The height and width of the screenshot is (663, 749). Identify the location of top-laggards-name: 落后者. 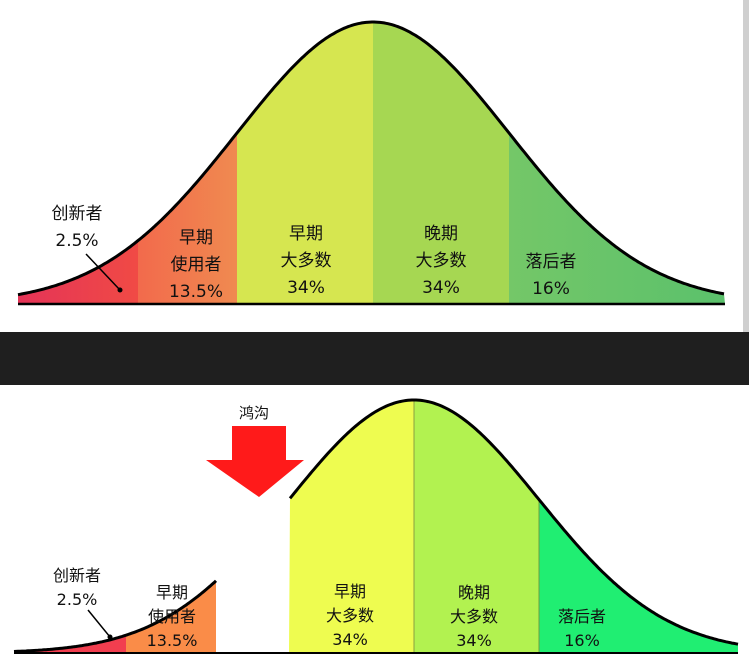
(551, 262).